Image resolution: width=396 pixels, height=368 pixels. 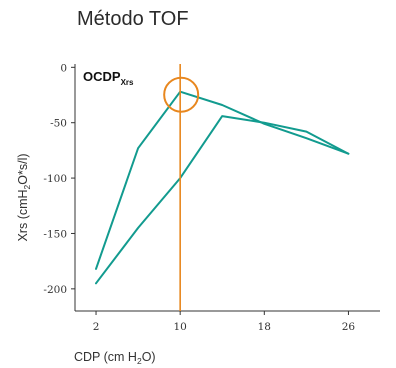 I want to click on highlight-circle, so click(x=181, y=94).